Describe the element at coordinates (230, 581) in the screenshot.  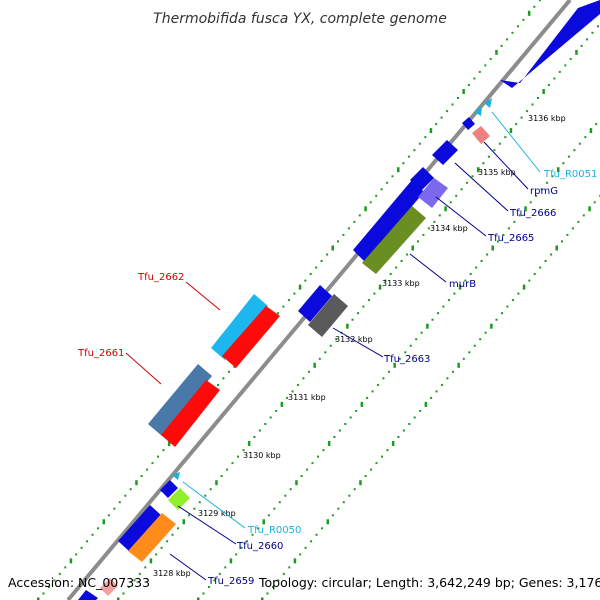
I see `gene-label: Tfu_2659` at that location.